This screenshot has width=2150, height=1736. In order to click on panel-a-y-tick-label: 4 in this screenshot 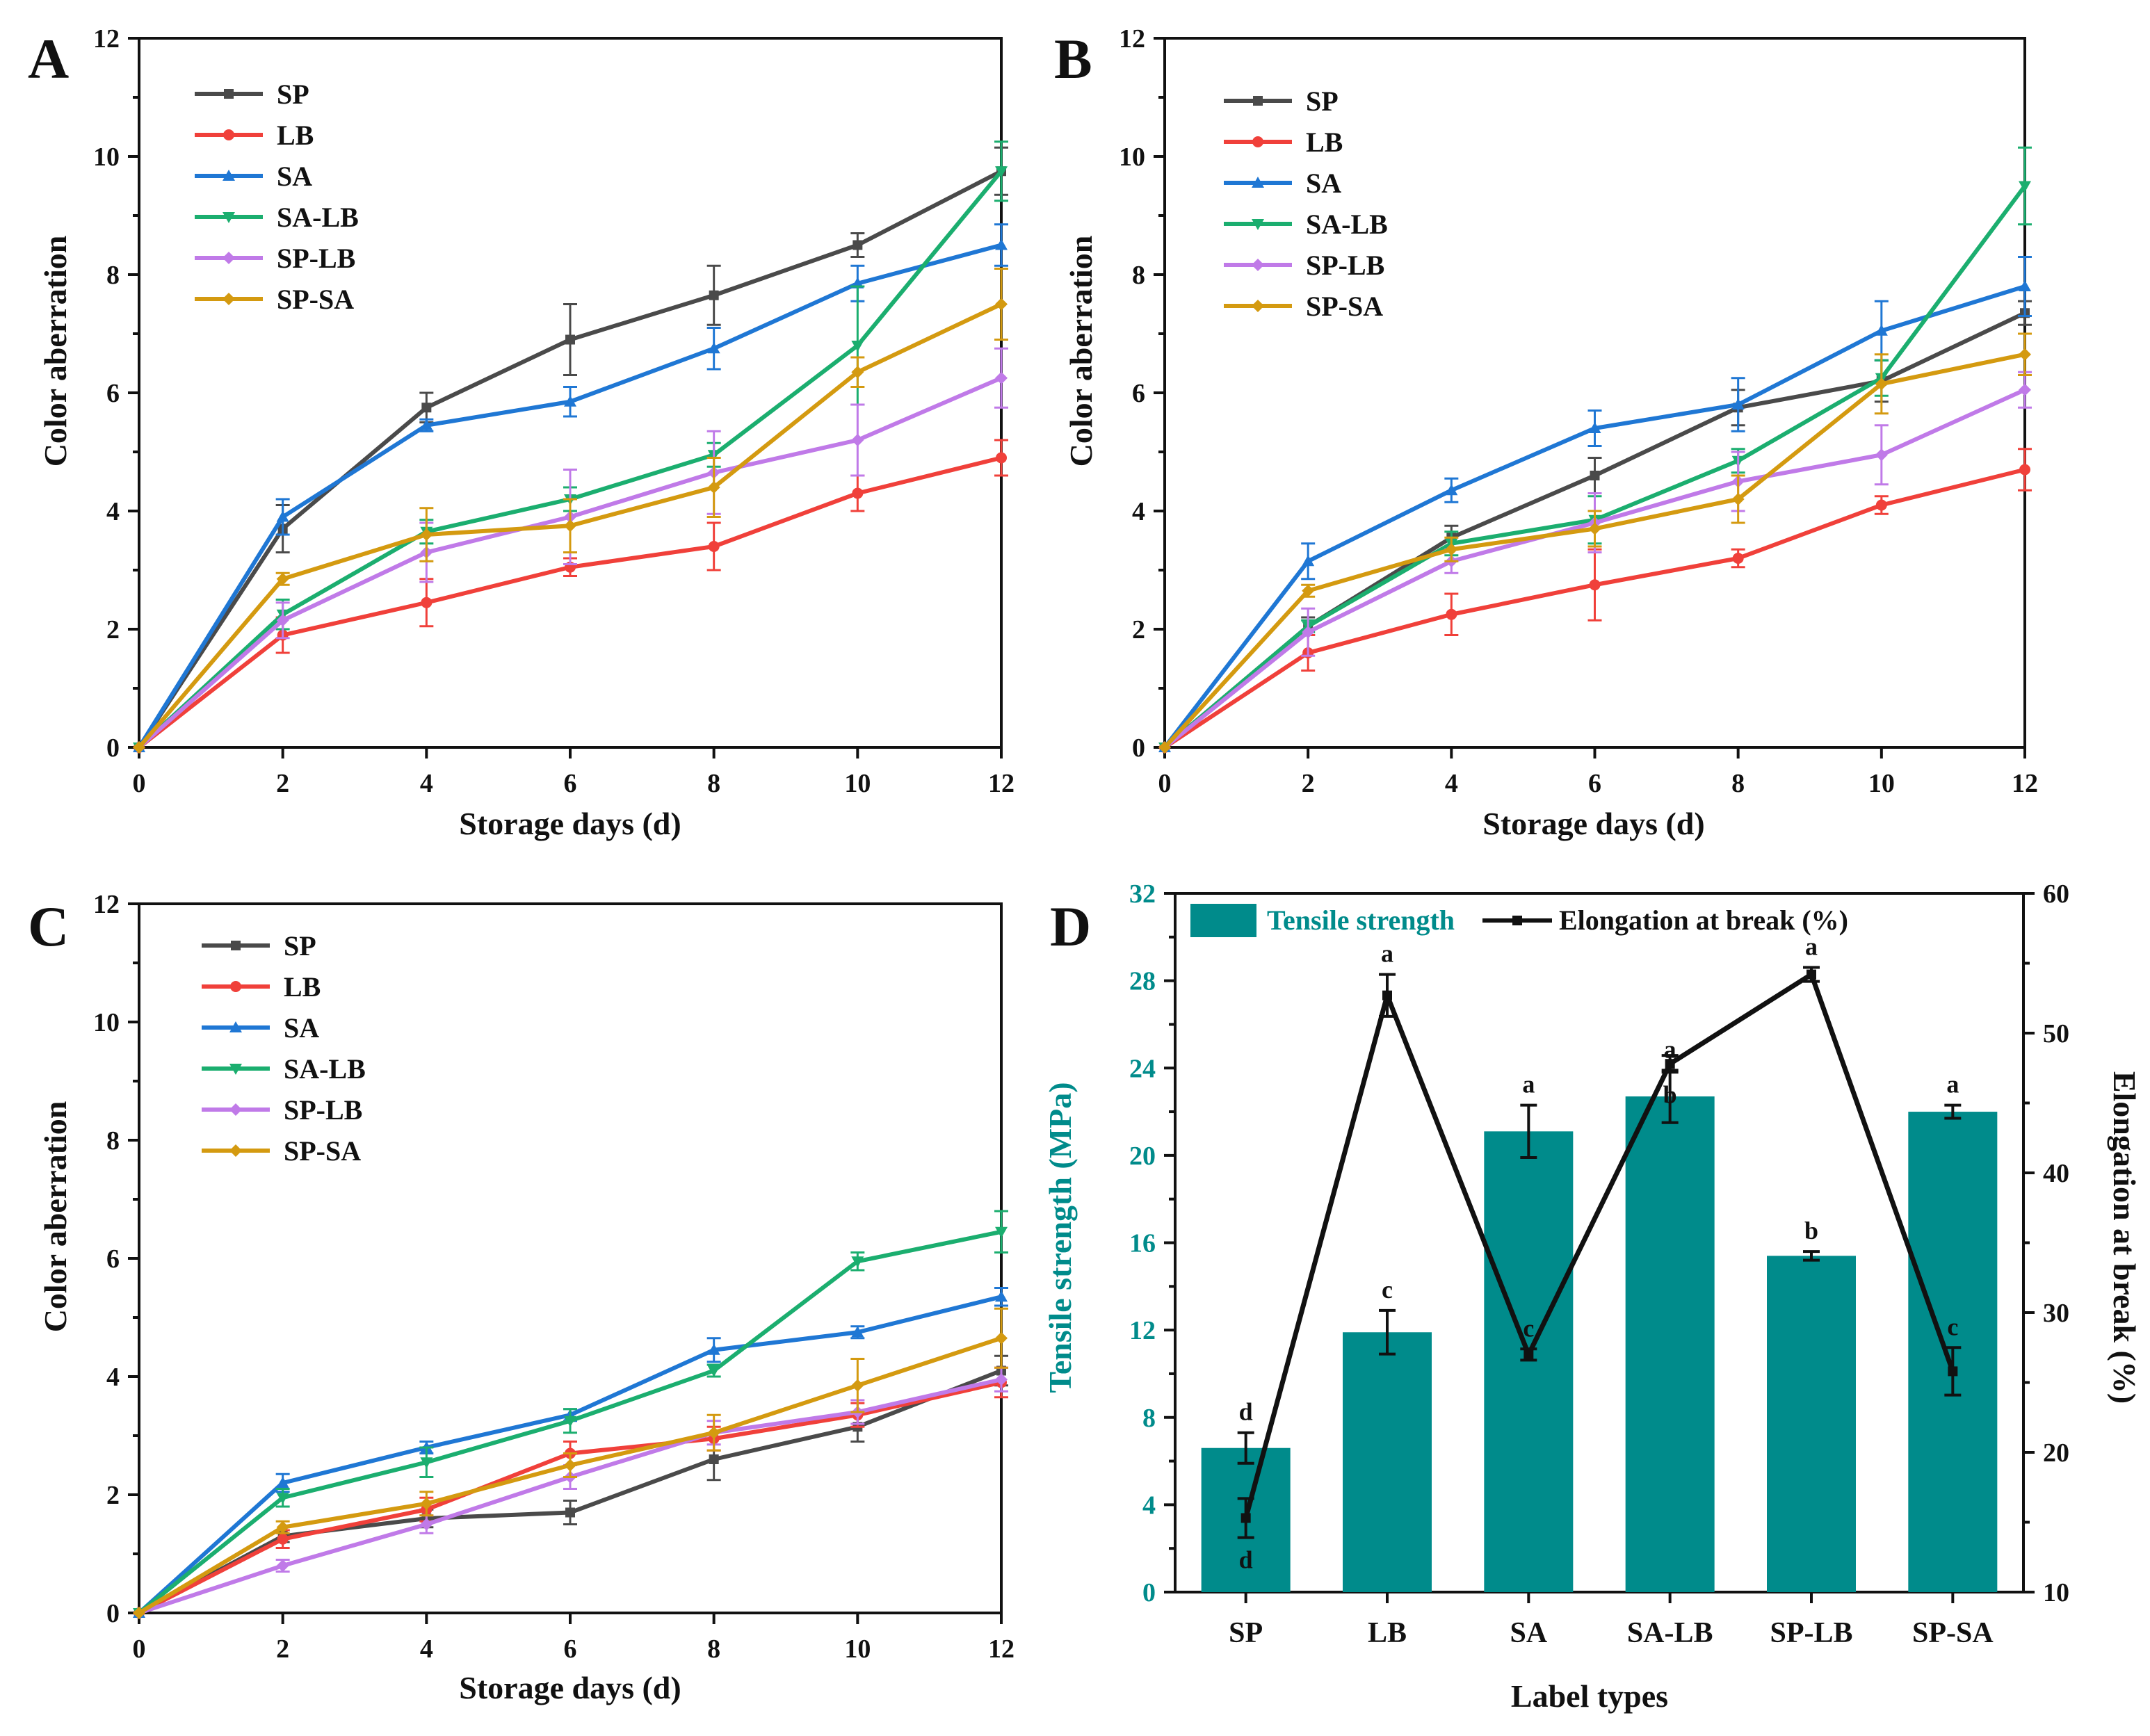, I will do `click(113, 511)`.